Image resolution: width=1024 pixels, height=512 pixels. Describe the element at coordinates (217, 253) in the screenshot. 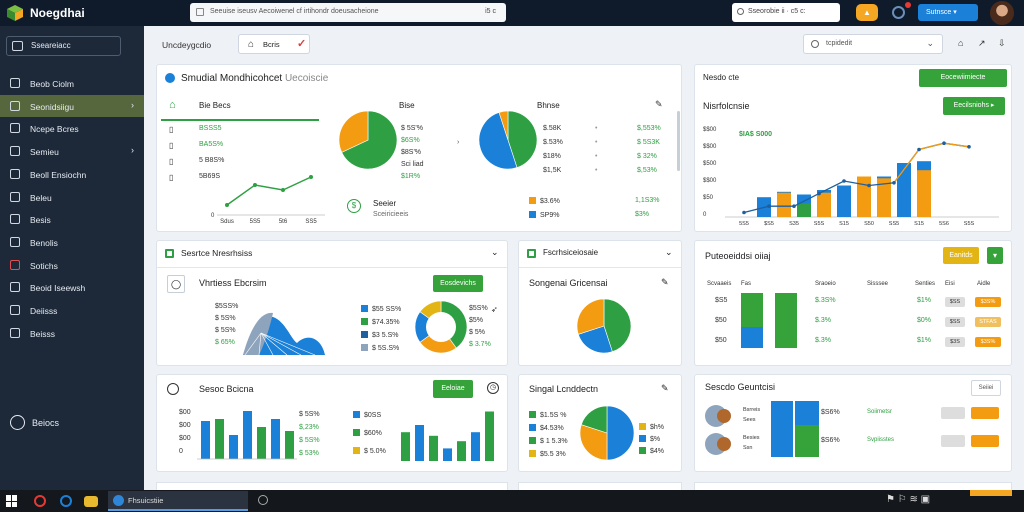

I see `card-title: Sesrtce Nresrhsiss` at that location.